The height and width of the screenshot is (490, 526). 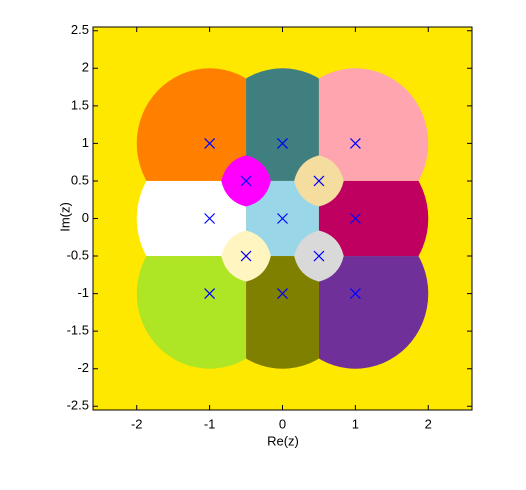 I want to click on y-tick-label: -2.5, so click(x=78, y=405).